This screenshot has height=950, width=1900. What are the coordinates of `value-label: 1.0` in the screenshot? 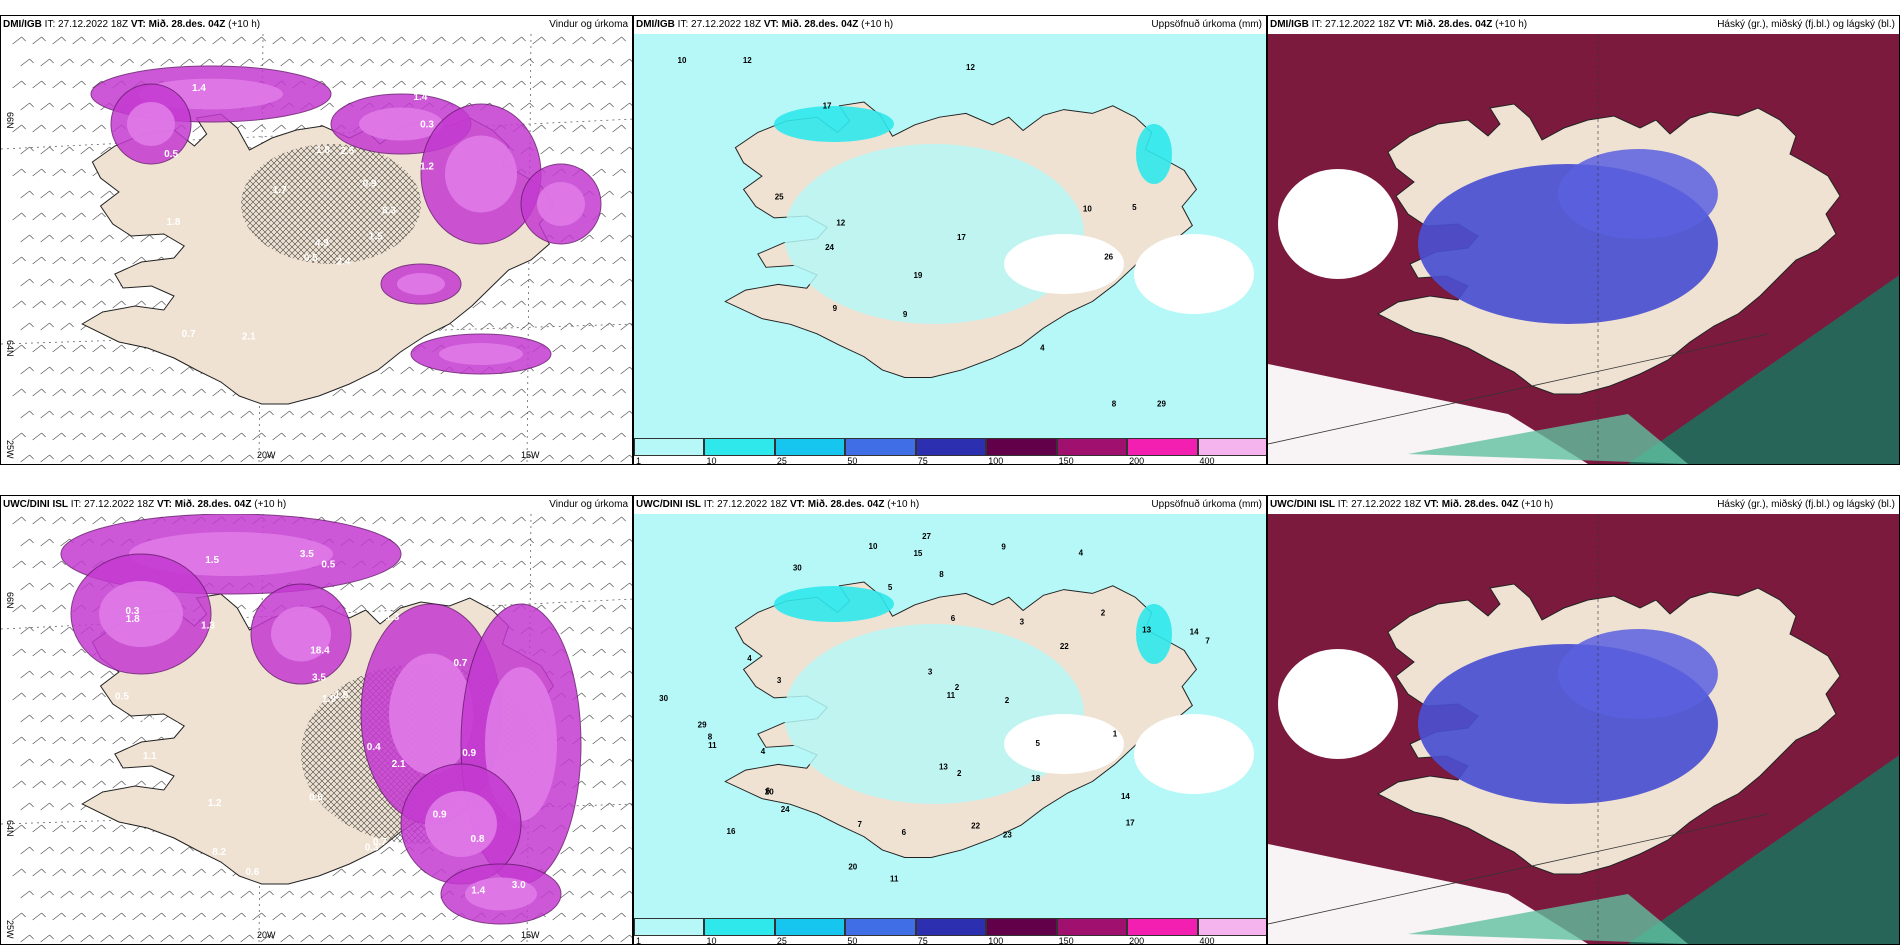 It's located at (555, 599).